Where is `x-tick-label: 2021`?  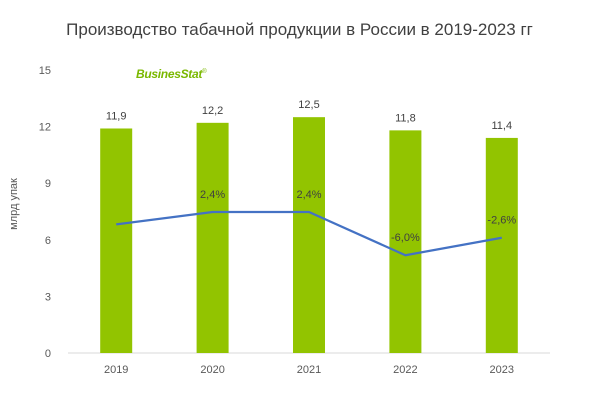
x-tick-label: 2021 is located at coordinates (309, 370).